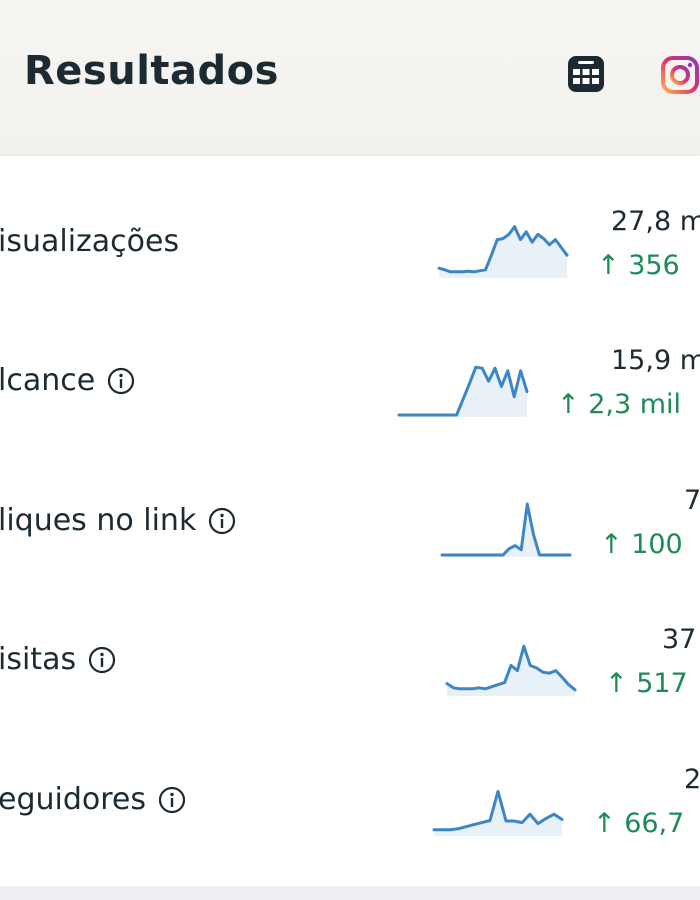 This screenshot has width=700, height=900. I want to click on metric-change: ↑ 100, so click(641, 544).